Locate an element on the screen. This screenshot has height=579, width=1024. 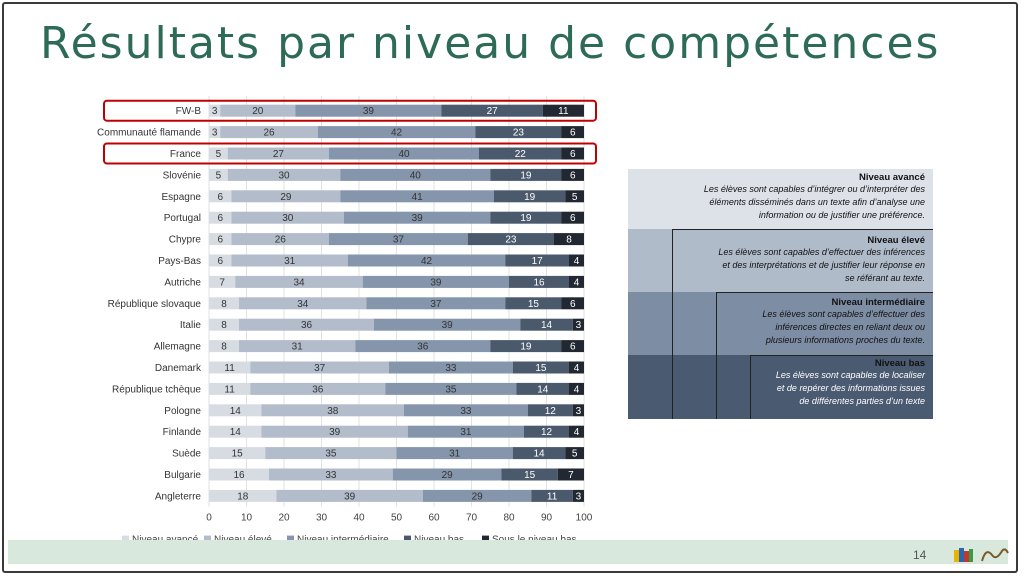
x-tick-label: 50 is located at coordinates (397, 518).